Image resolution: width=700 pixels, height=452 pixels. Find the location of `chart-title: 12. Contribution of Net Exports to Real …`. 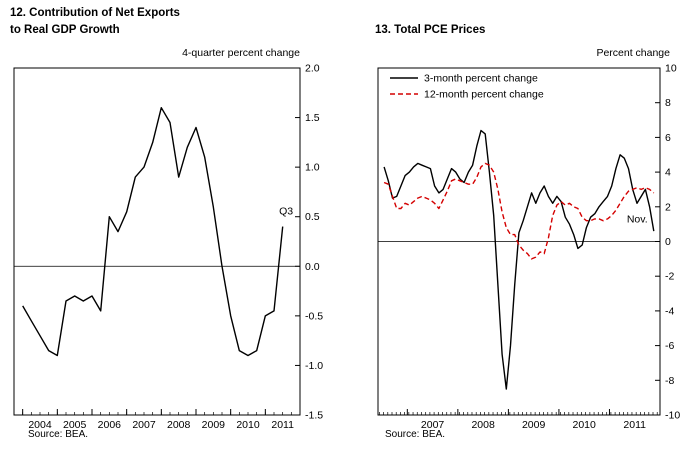

chart-title: 12. Contribution of Net Exports to Real … is located at coordinates (95, 22).